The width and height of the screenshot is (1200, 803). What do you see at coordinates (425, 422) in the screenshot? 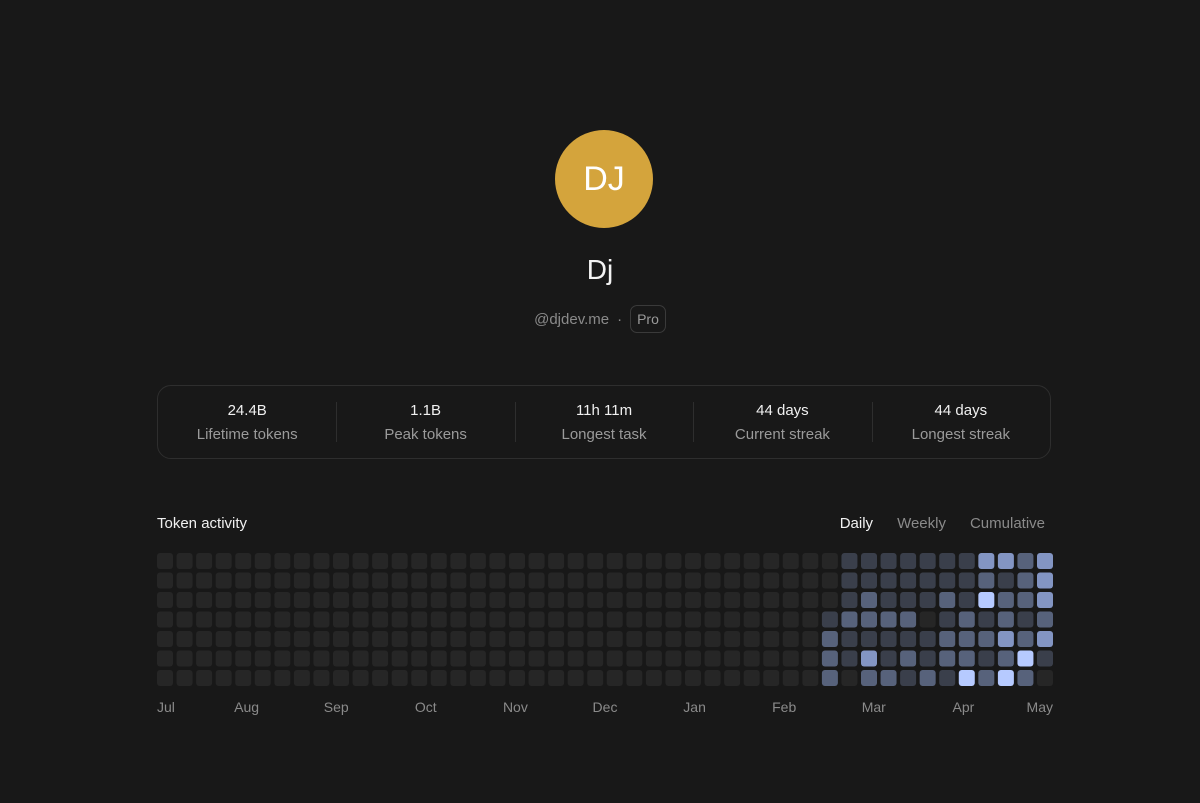
I see `stat: 1.1B Peak tokens` at bounding box center [425, 422].